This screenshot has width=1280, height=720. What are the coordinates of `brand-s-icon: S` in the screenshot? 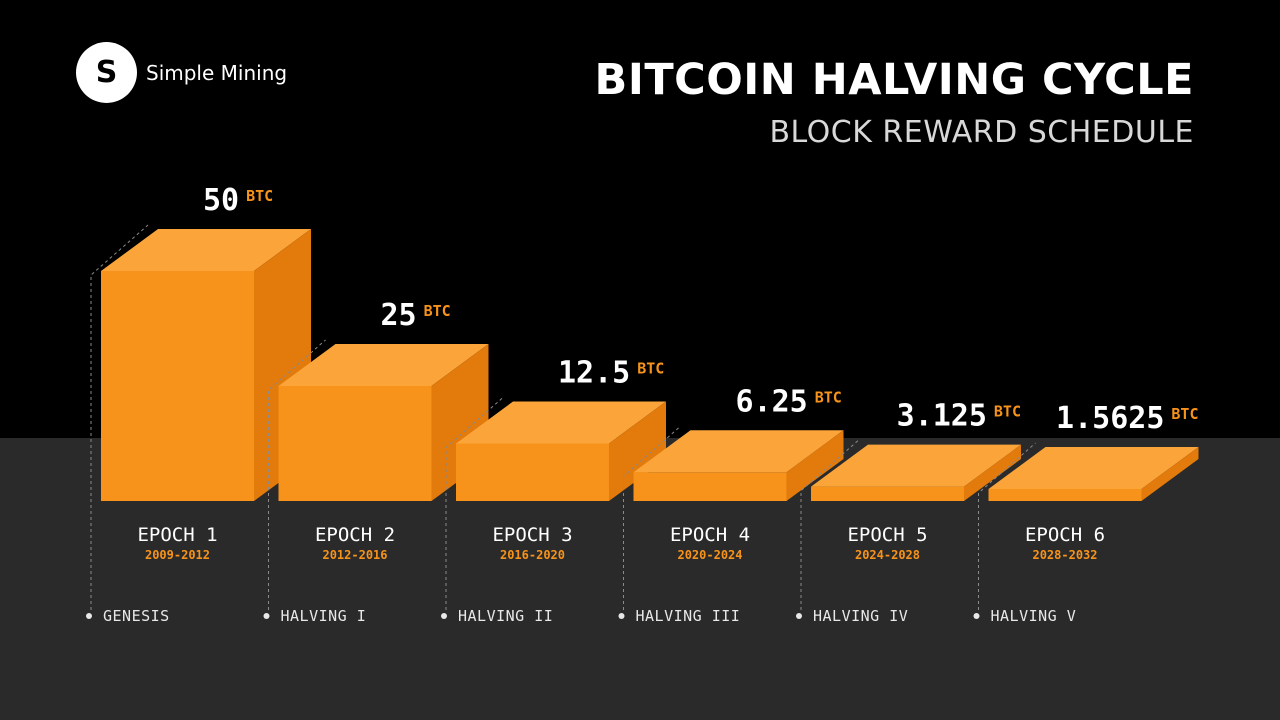 It's located at (106, 72).